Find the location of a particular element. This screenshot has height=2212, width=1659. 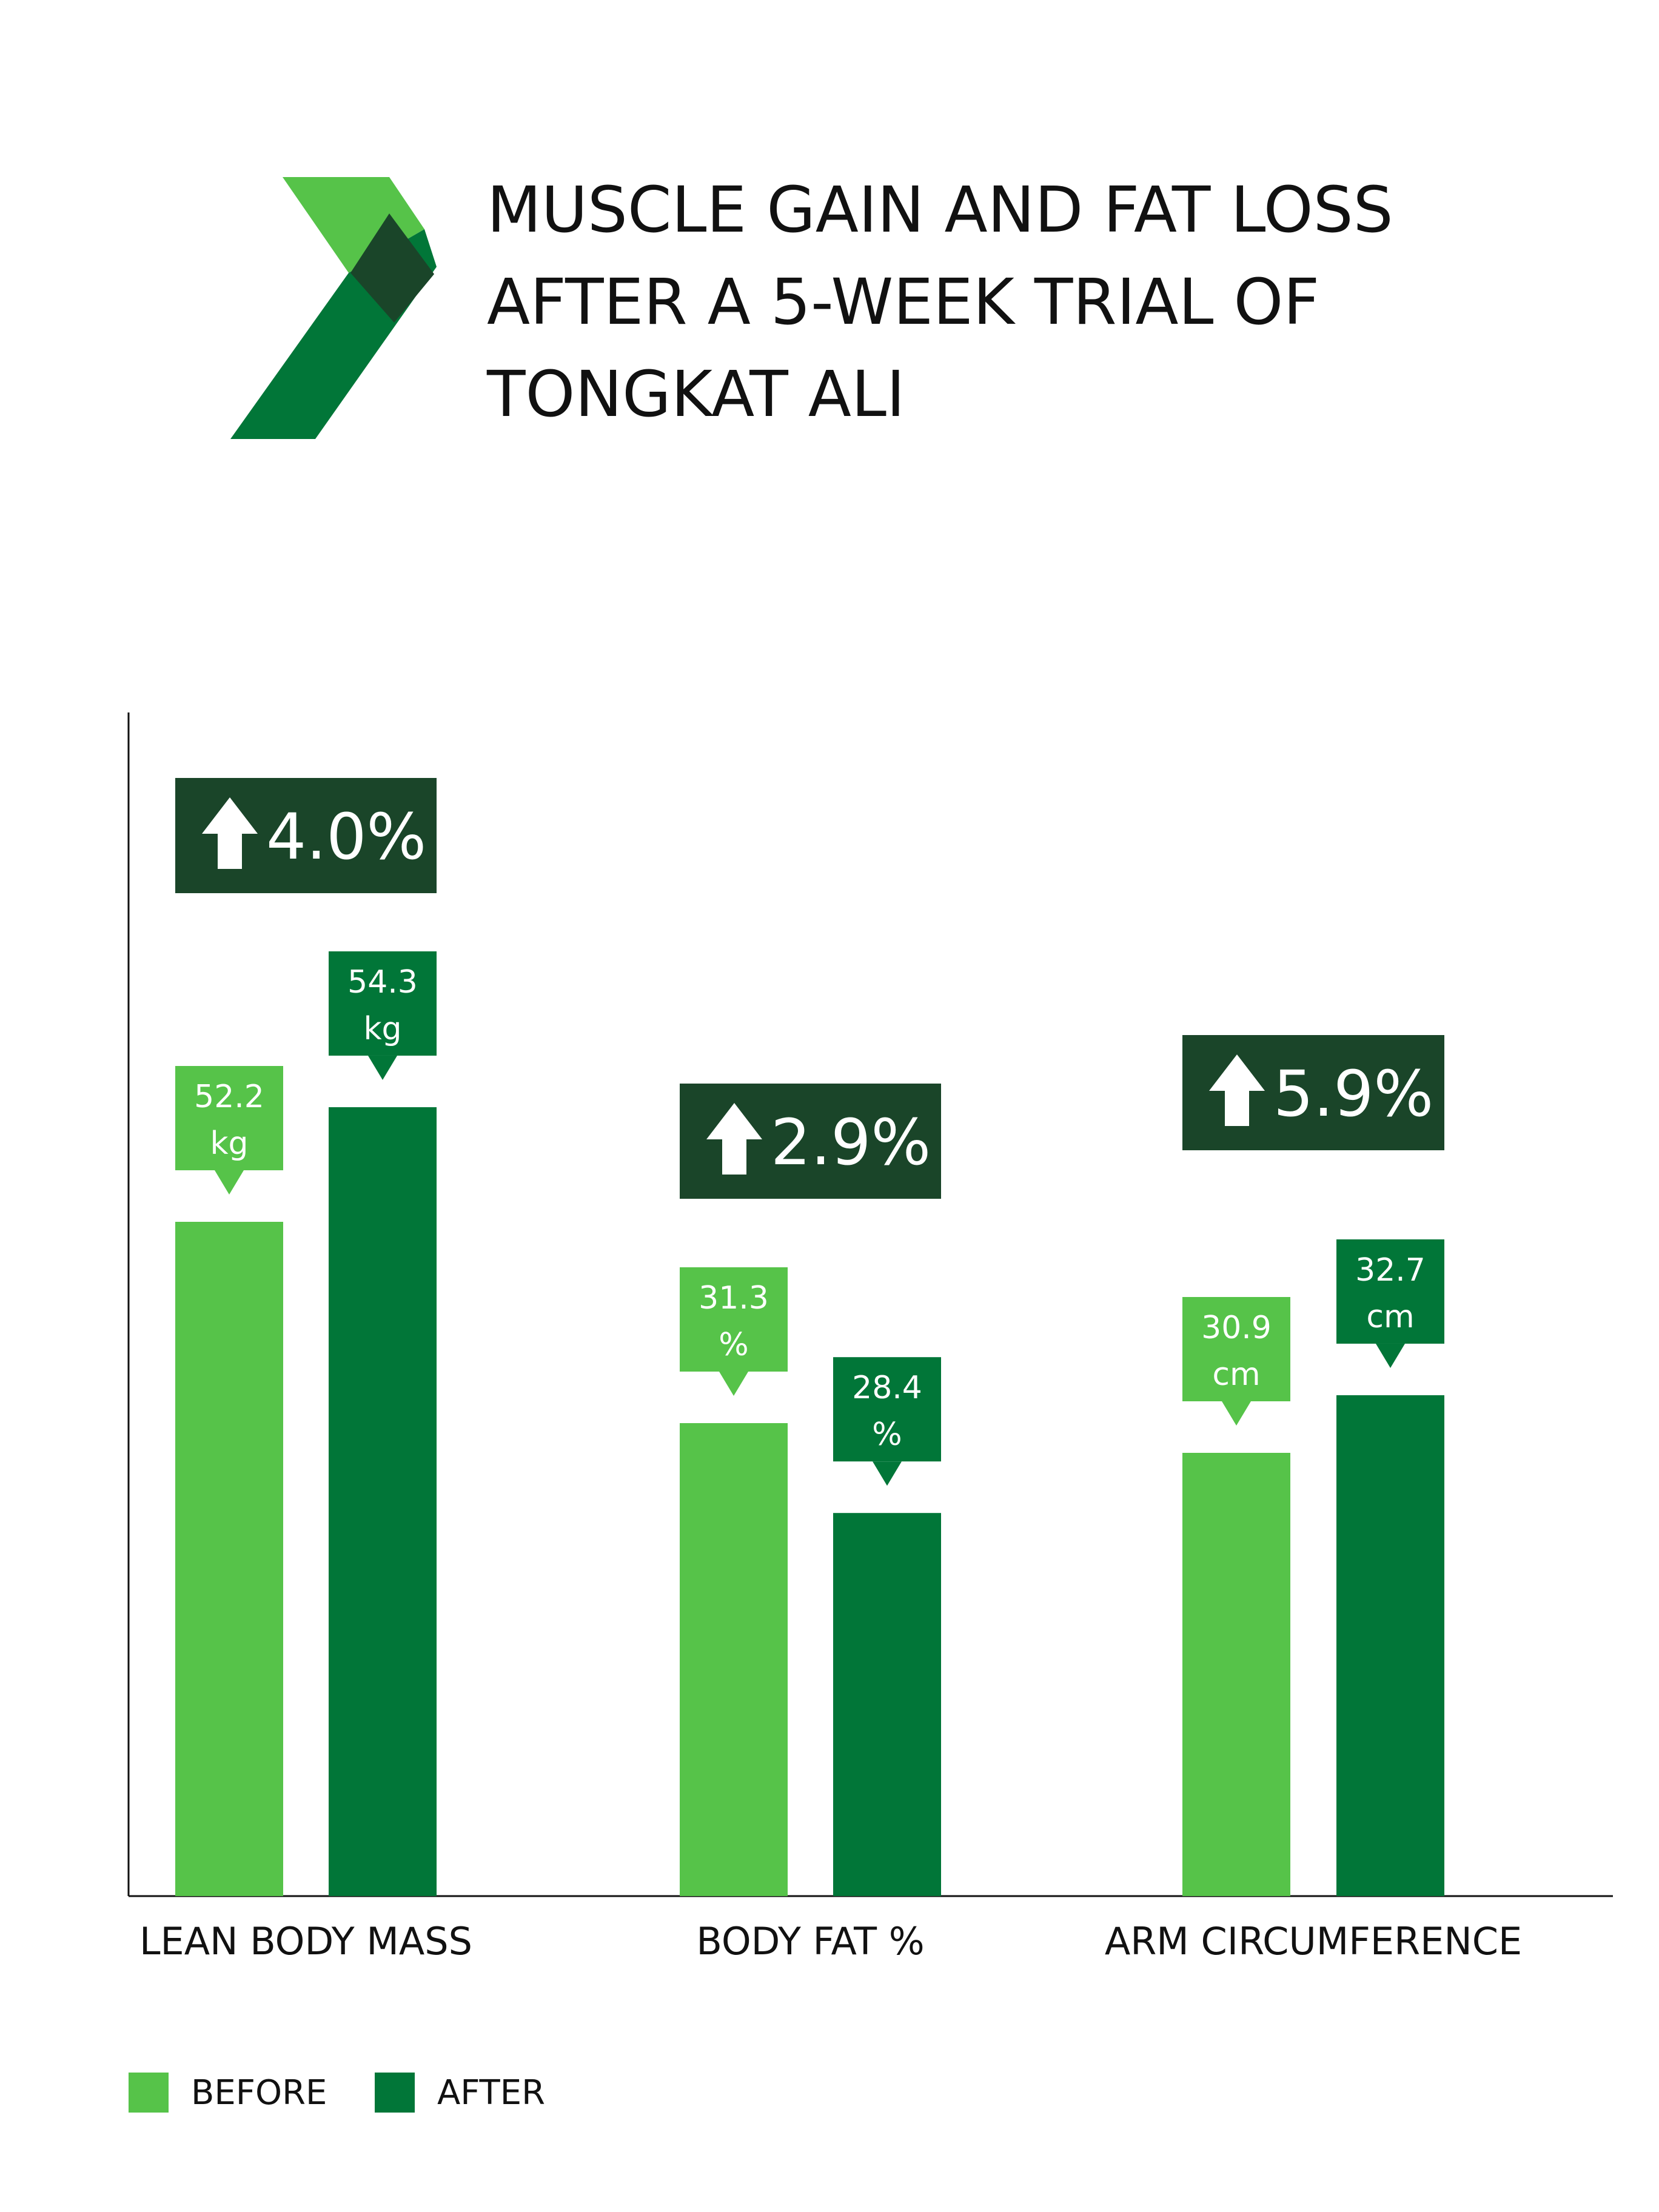

change-badge-1: 4.0% is located at coordinates (306, 835).